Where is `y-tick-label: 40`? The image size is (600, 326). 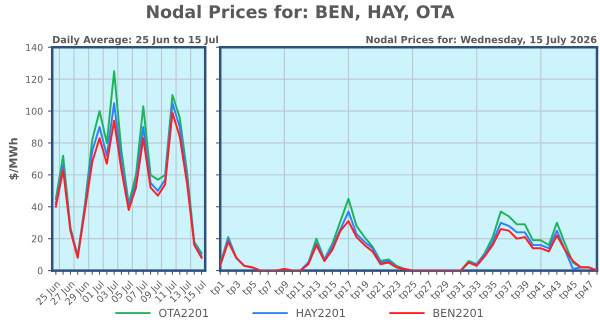
y-tick-label: 40 is located at coordinates (37, 206).